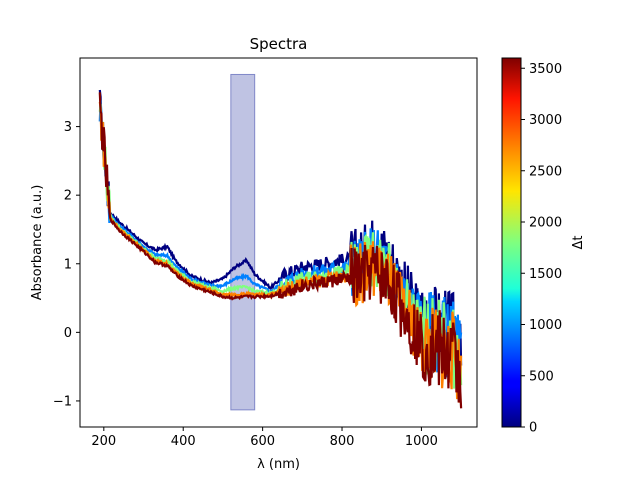 The height and width of the screenshot is (480, 640). What do you see at coordinates (37, 243) in the screenshot?
I see `y-axis-label: Absorbance (a.u.)` at bounding box center [37, 243].